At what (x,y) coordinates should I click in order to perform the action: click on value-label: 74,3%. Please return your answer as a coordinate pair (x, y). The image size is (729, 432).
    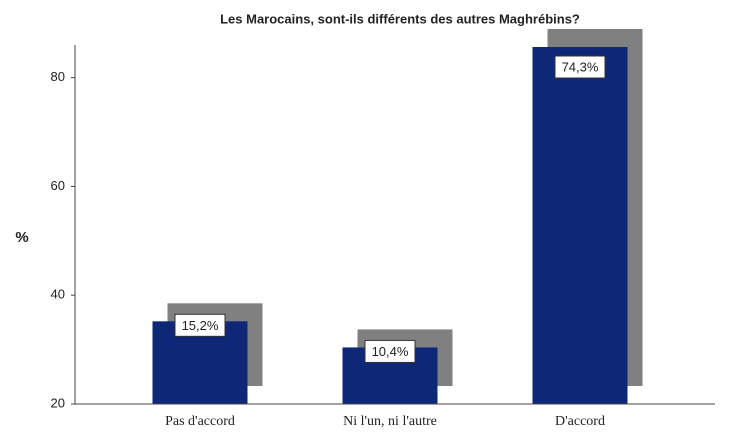
    Looking at the image, I should click on (580, 66).